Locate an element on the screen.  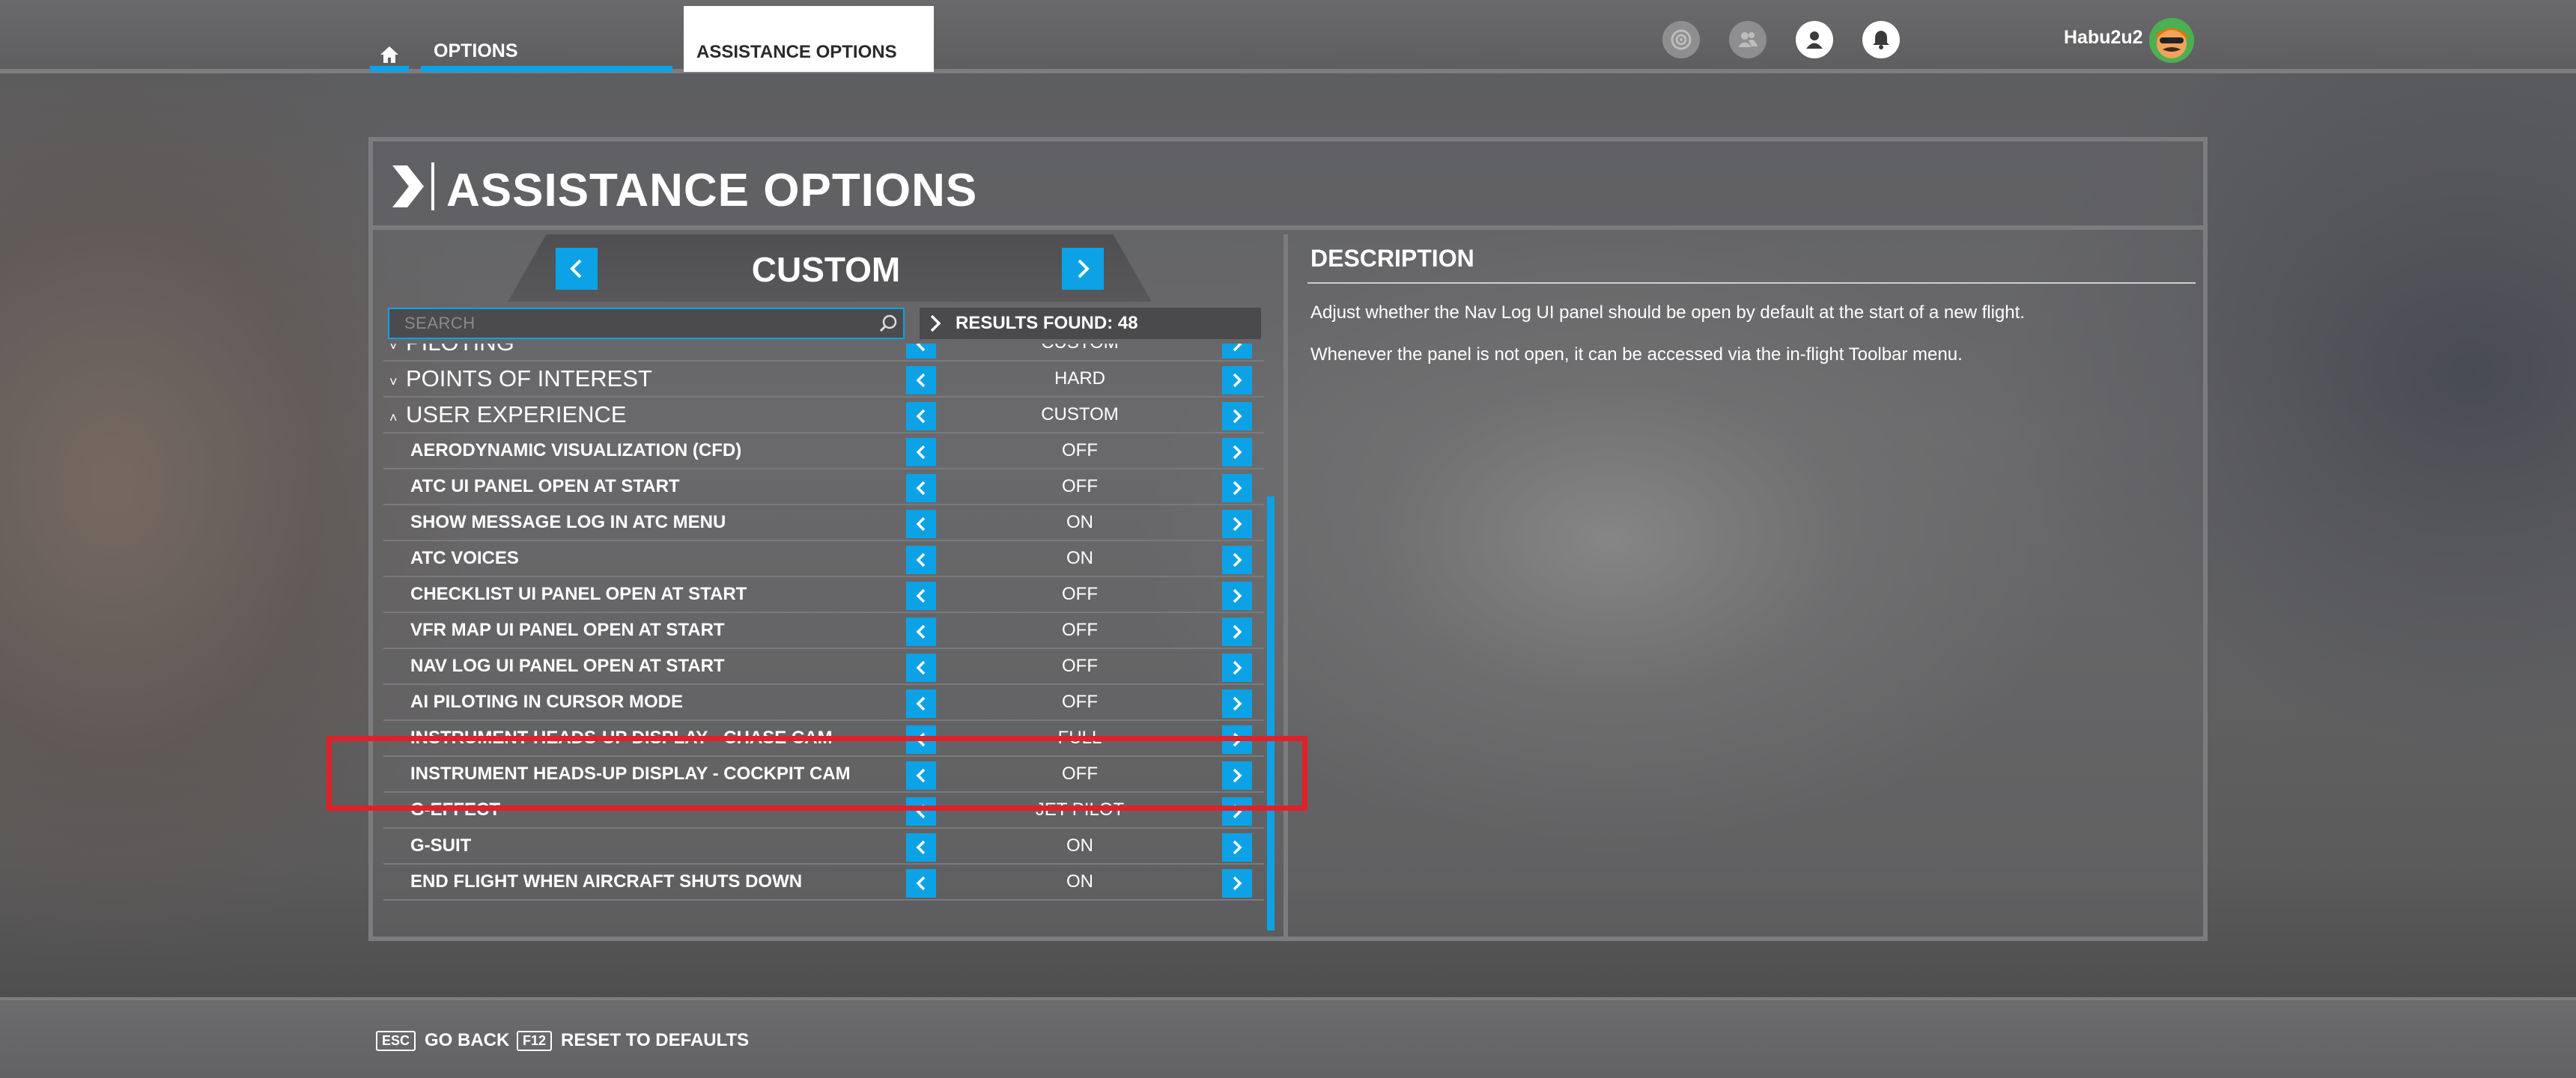
preset-prev-button is located at coordinates (577, 269).